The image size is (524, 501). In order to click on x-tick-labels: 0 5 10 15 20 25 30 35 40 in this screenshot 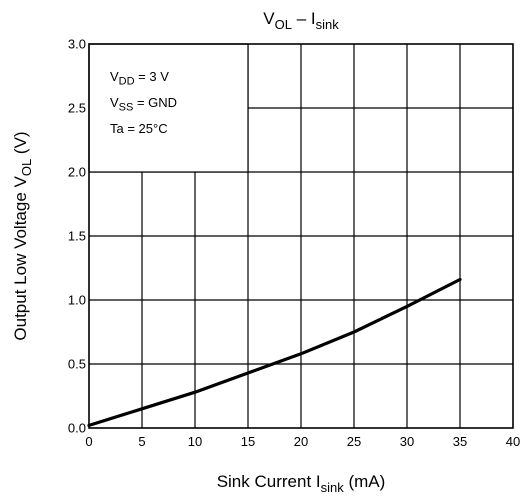, I will do `click(302, 441)`.